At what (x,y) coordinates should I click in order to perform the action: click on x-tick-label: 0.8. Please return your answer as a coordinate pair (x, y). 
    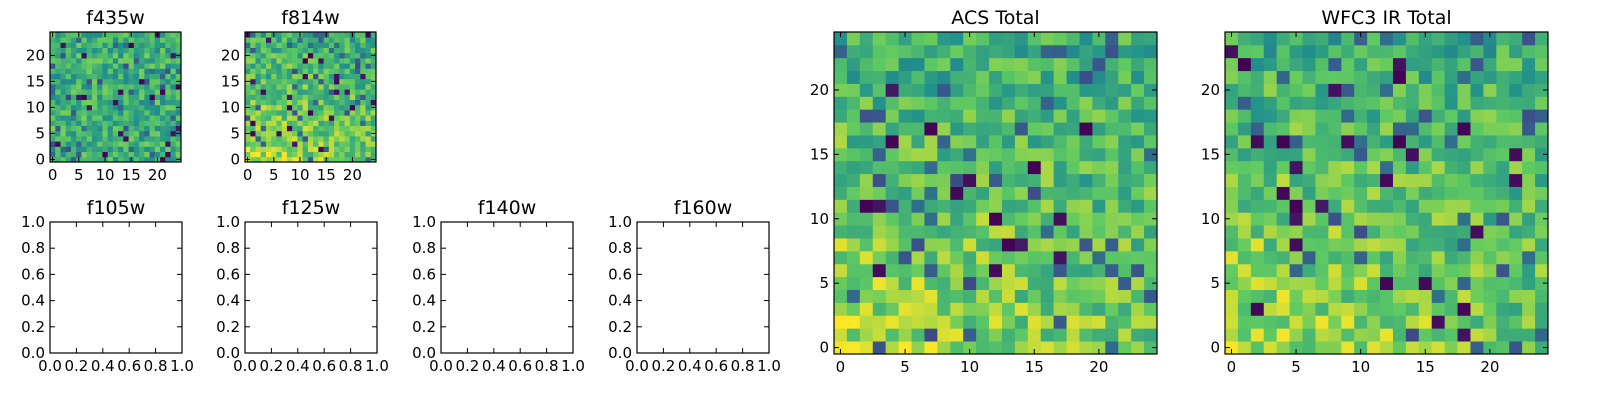
    Looking at the image, I should click on (351, 366).